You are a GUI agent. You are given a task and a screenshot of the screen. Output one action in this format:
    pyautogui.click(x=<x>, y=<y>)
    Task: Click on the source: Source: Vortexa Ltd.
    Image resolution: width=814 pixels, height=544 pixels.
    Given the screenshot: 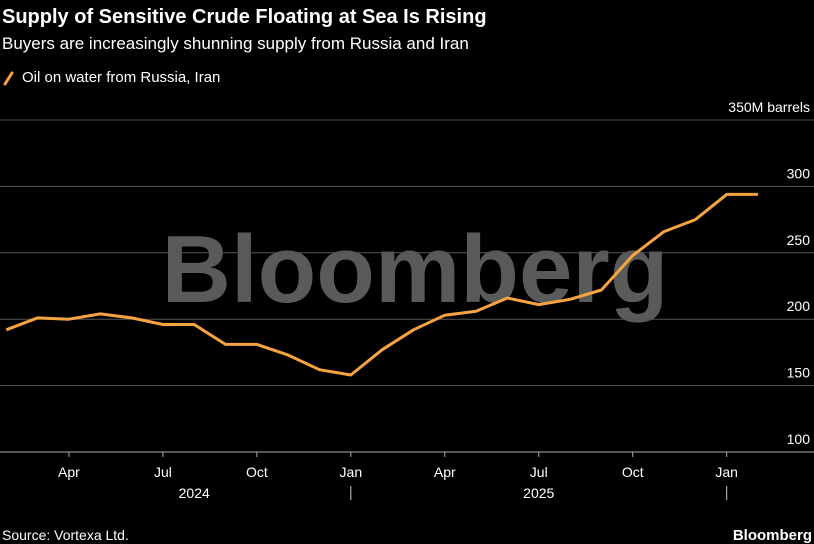 What is the action you would take?
    pyautogui.click(x=65, y=535)
    